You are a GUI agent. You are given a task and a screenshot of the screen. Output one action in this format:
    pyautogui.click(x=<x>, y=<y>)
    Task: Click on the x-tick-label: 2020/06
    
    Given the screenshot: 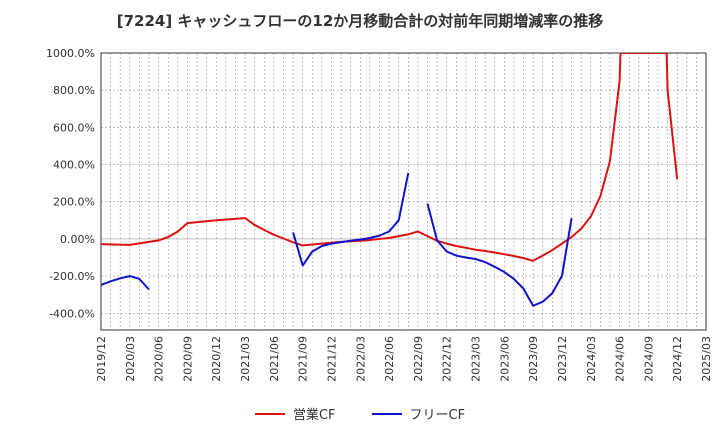 What is the action you would take?
    pyautogui.click(x=159, y=359)
    